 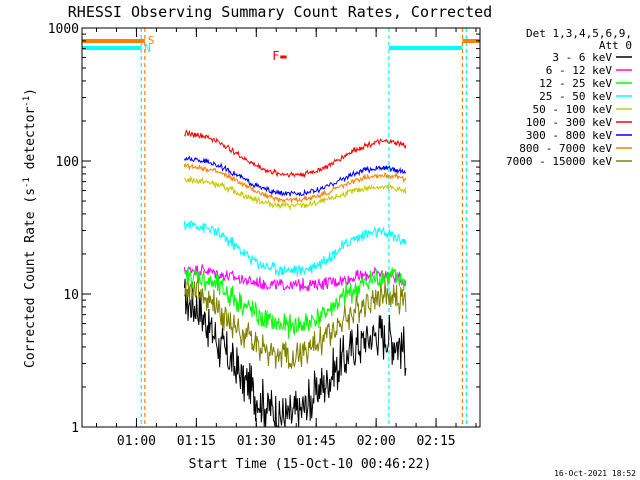 I want to click on legend-entry-label: 800 - 7000 keV, so click(x=565, y=148).